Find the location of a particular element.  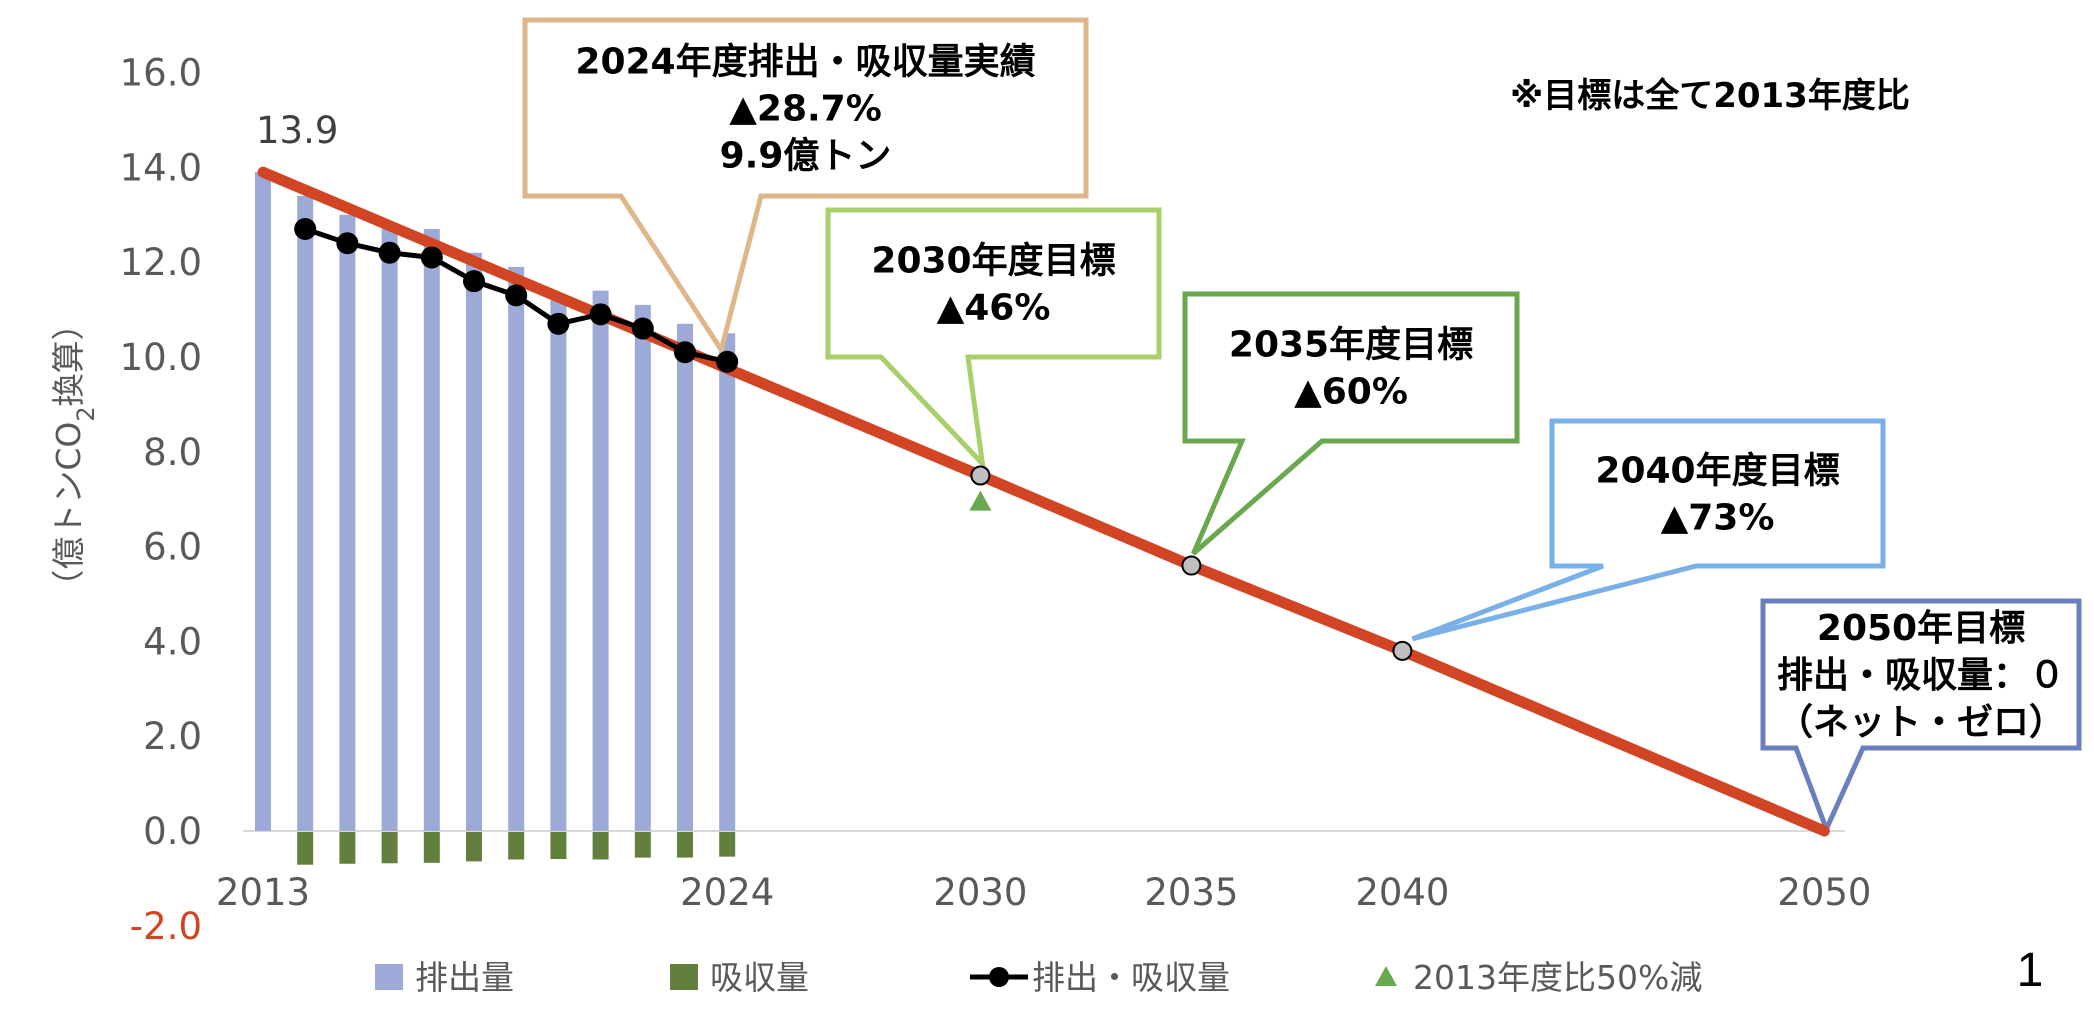

callout-2024-line: ▲28.7% is located at coordinates (805, 109).